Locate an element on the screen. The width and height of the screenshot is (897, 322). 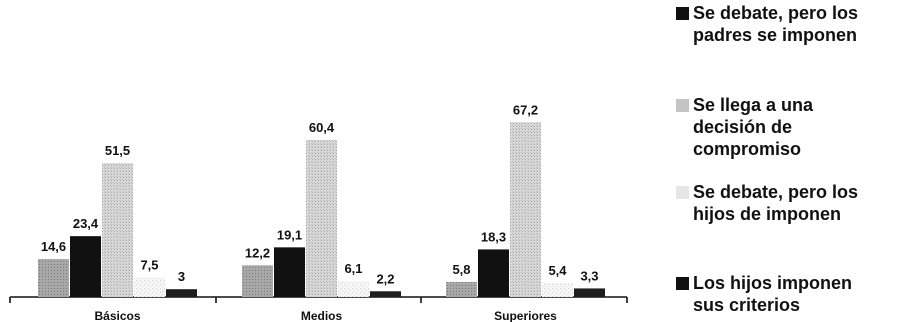
bar-value-label: 6,1 is located at coordinates (353, 268).